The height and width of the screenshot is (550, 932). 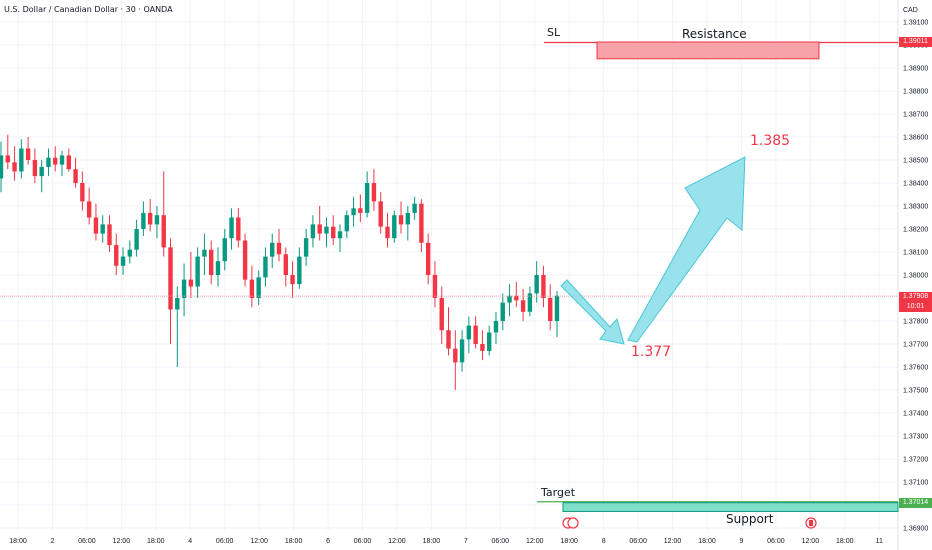 What do you see at coordinates (915, 460) in the screenshot?
I see `price-tick-label: 1.37200` at bounding box center [915, 460].